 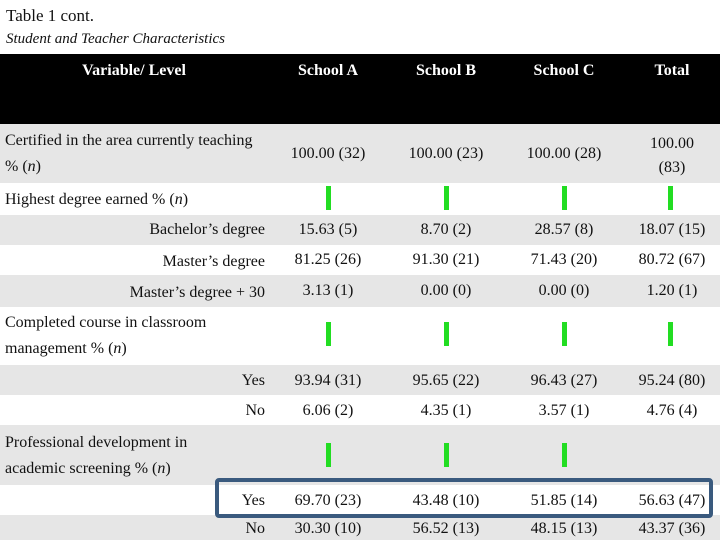 I want to click on cell-course-no-total: 4.76 (4), so click(x=672, y=410).